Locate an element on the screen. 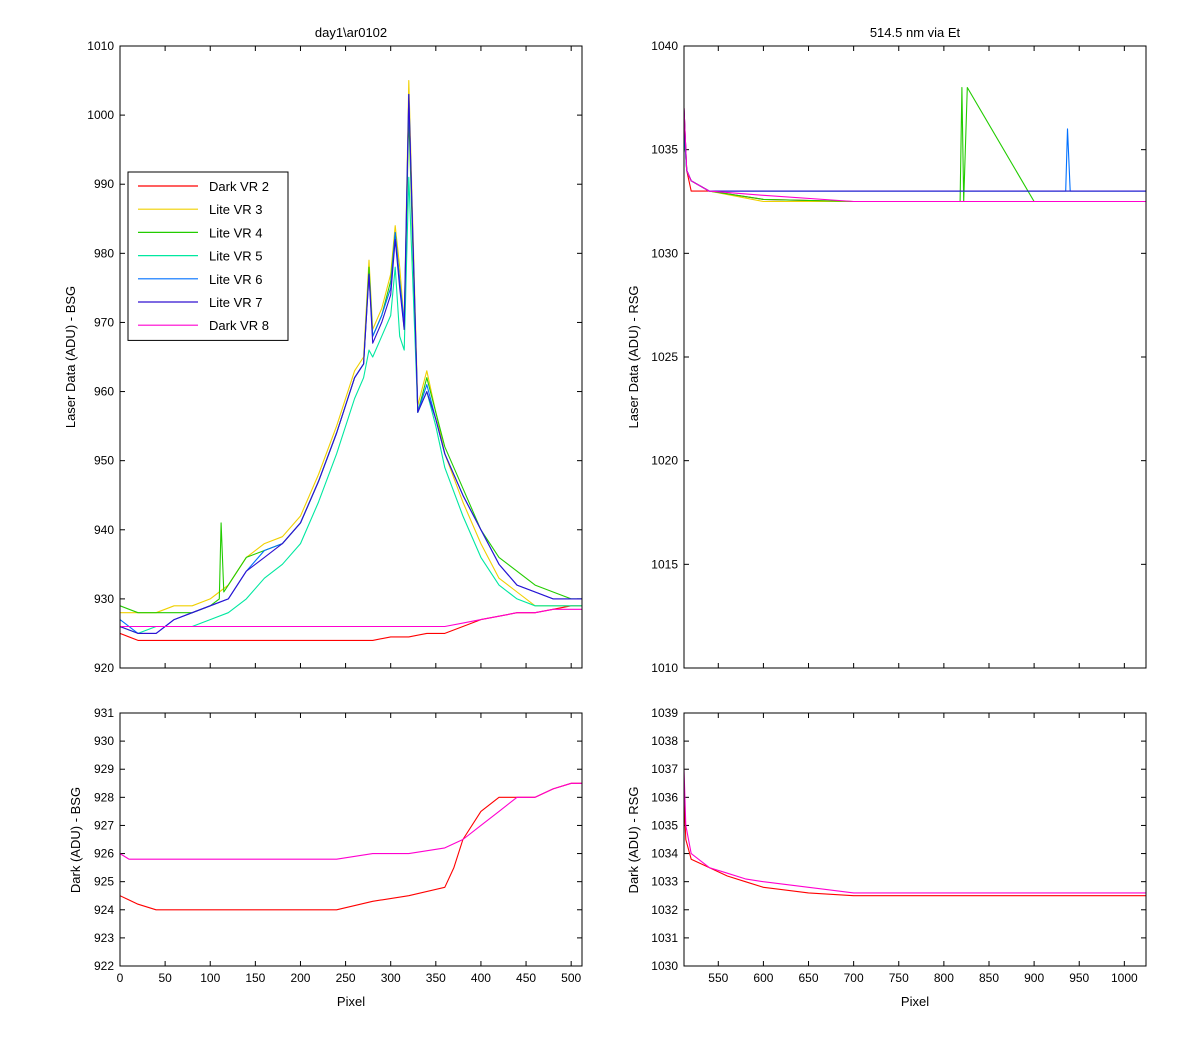 This screenshot has width=1200, height=1050. dark-bsg-xtick-label: 200 is located at coordinates (300, 978).